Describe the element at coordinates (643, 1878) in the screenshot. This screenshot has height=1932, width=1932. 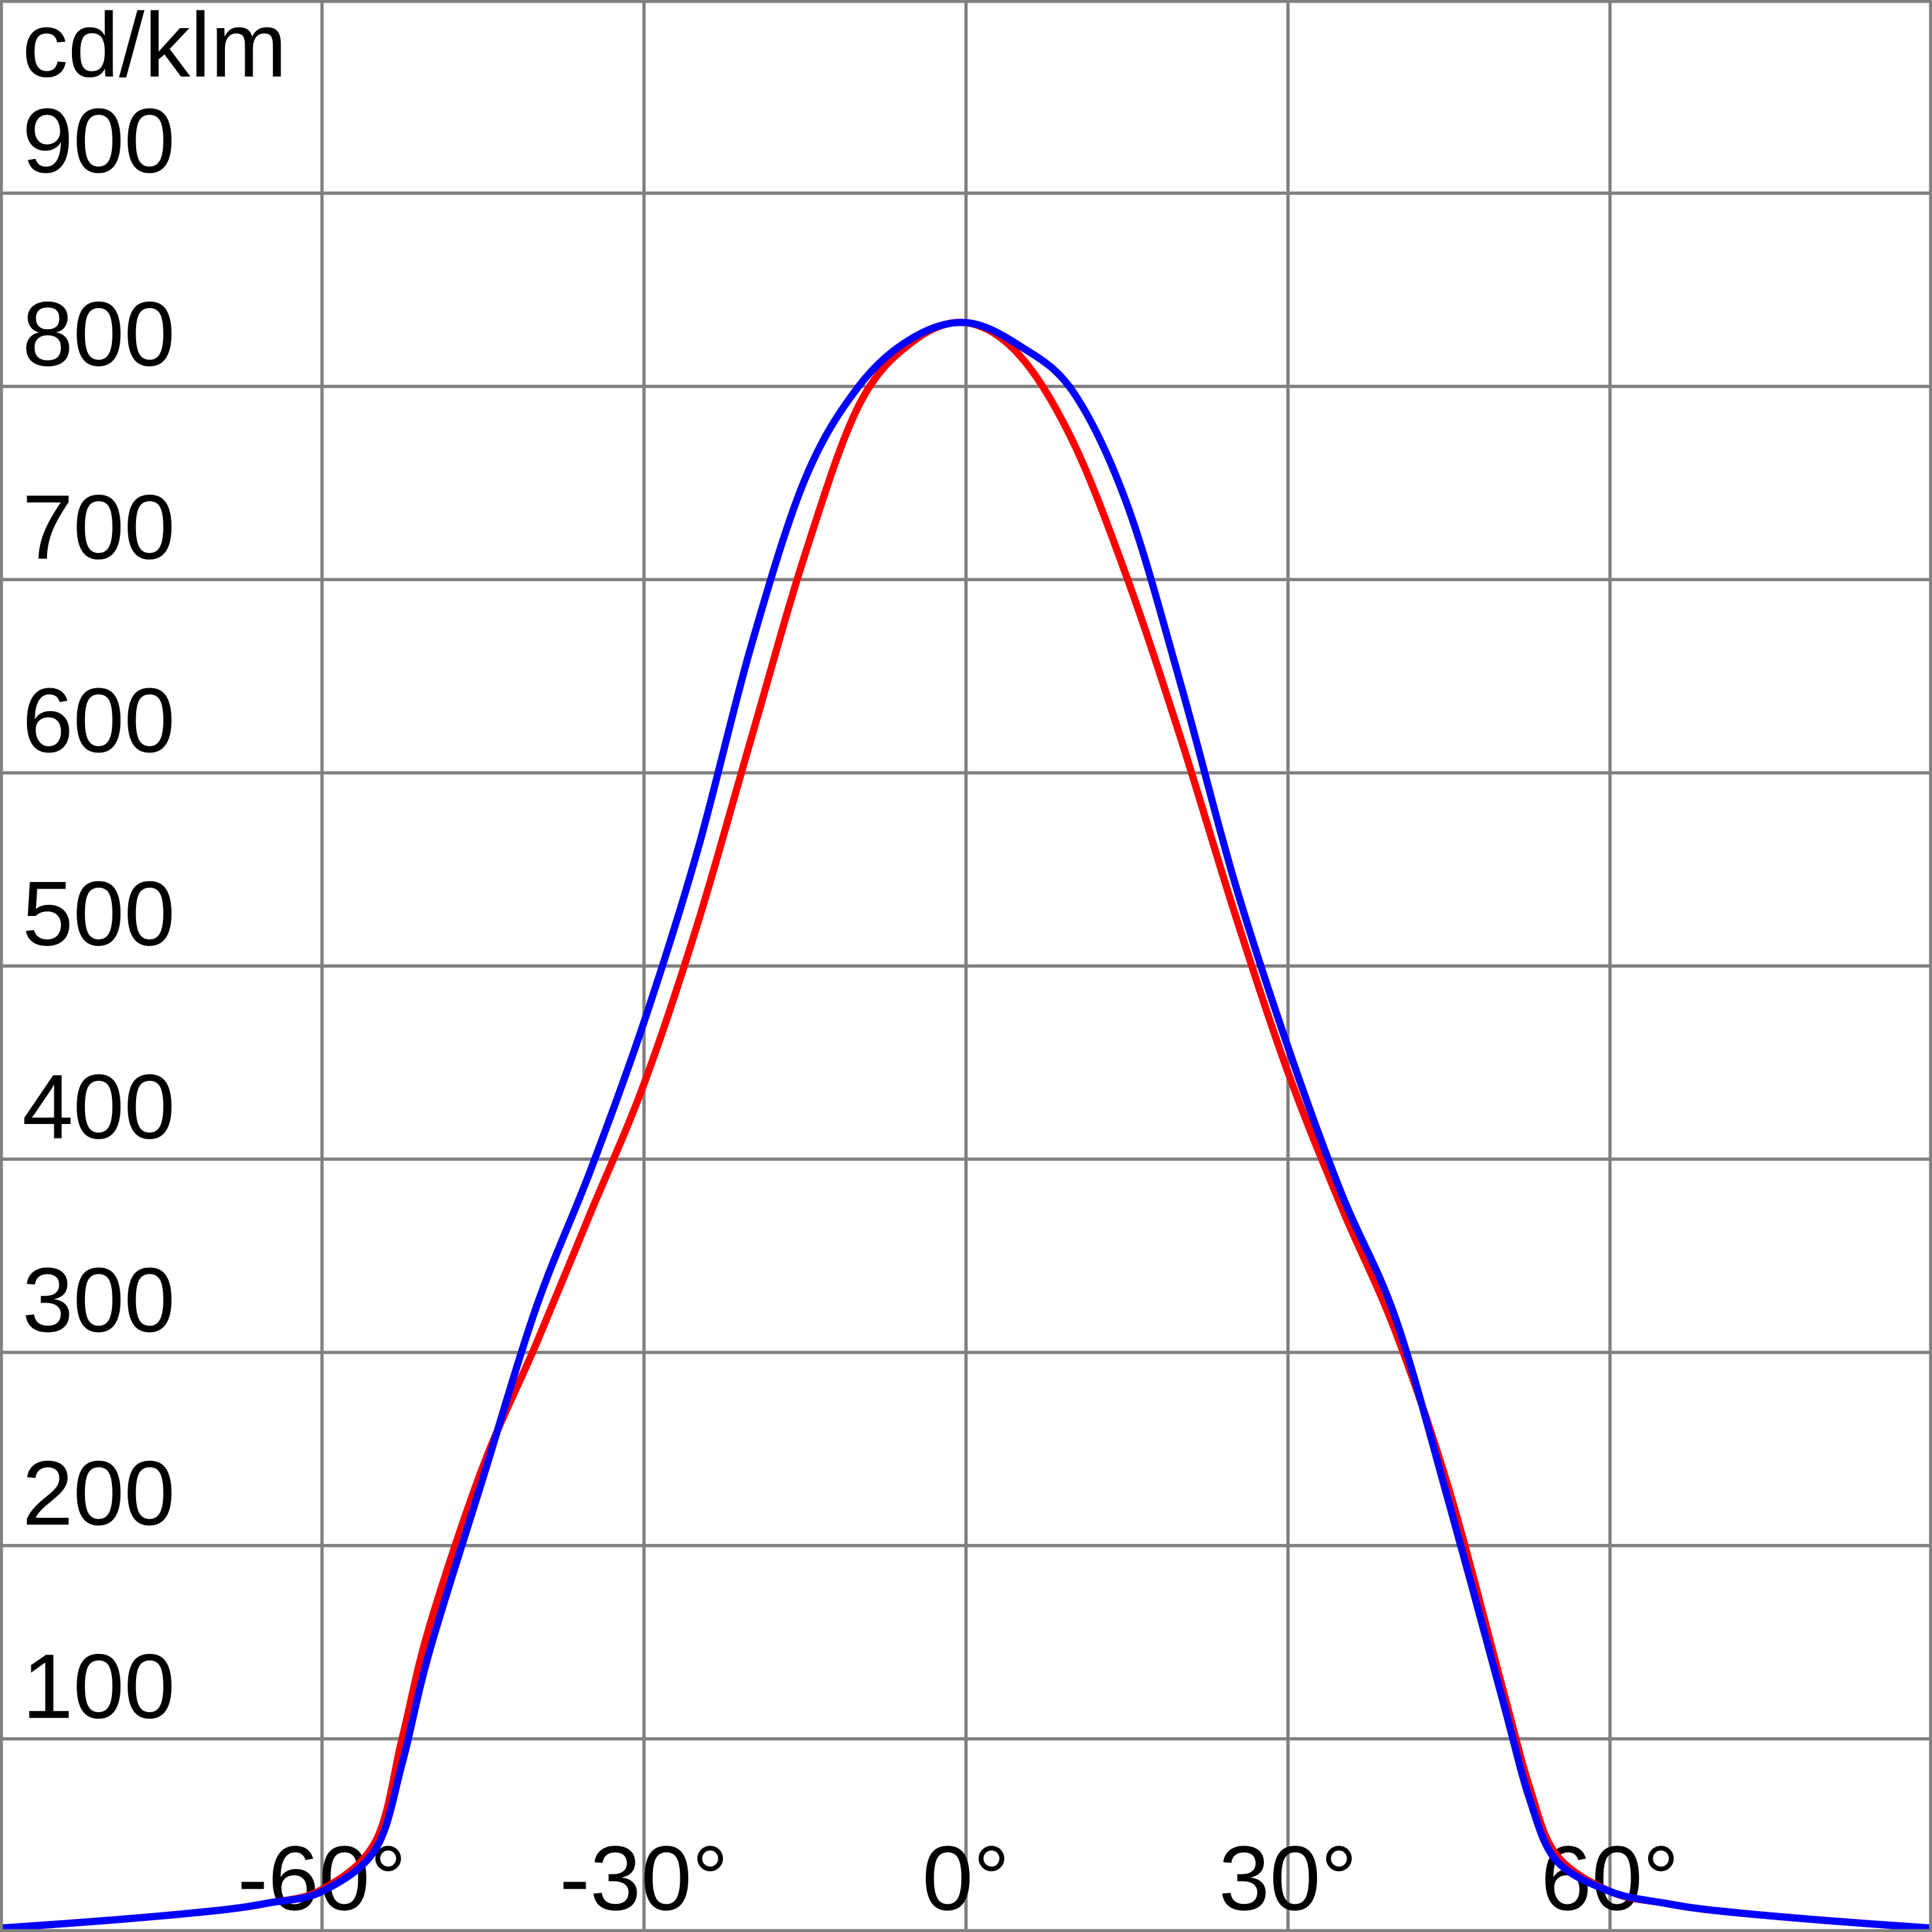
I see `x-tick-label: -30°` at that location.